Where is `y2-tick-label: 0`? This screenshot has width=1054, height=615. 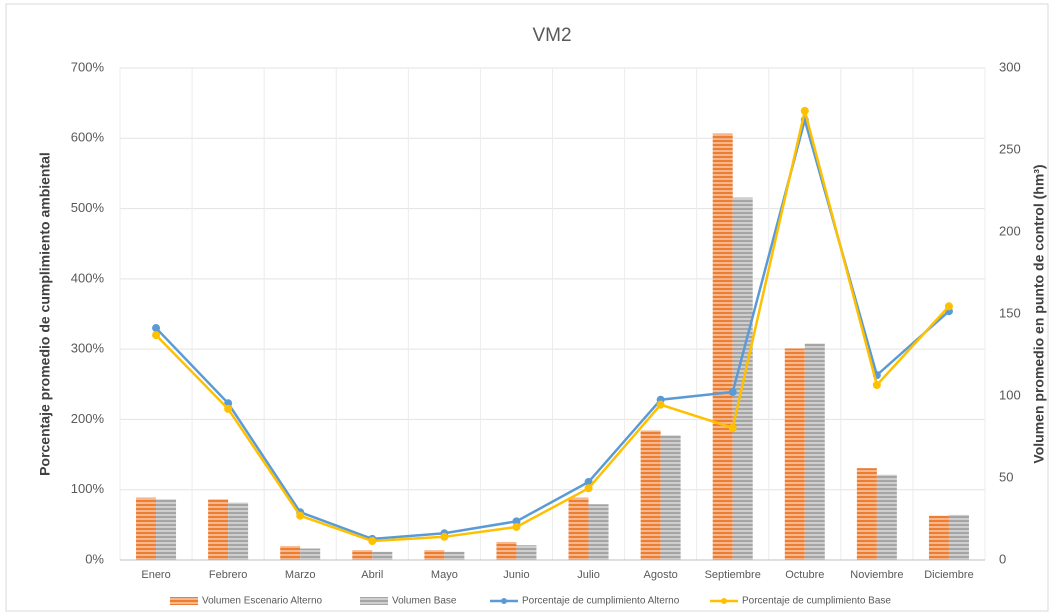 y2-tick-label: 0 is located at coordinates (1002, 558).